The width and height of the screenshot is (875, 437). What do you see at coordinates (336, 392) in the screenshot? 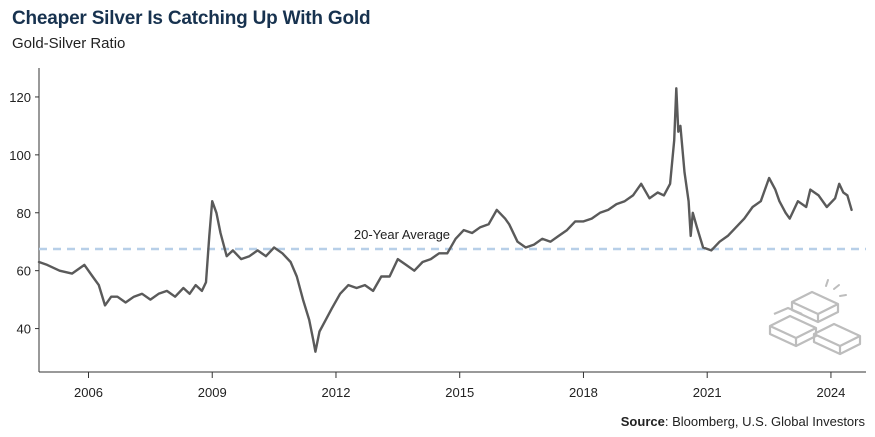
I see `x-tick-label: 2012` at bounding box center [336, 392].